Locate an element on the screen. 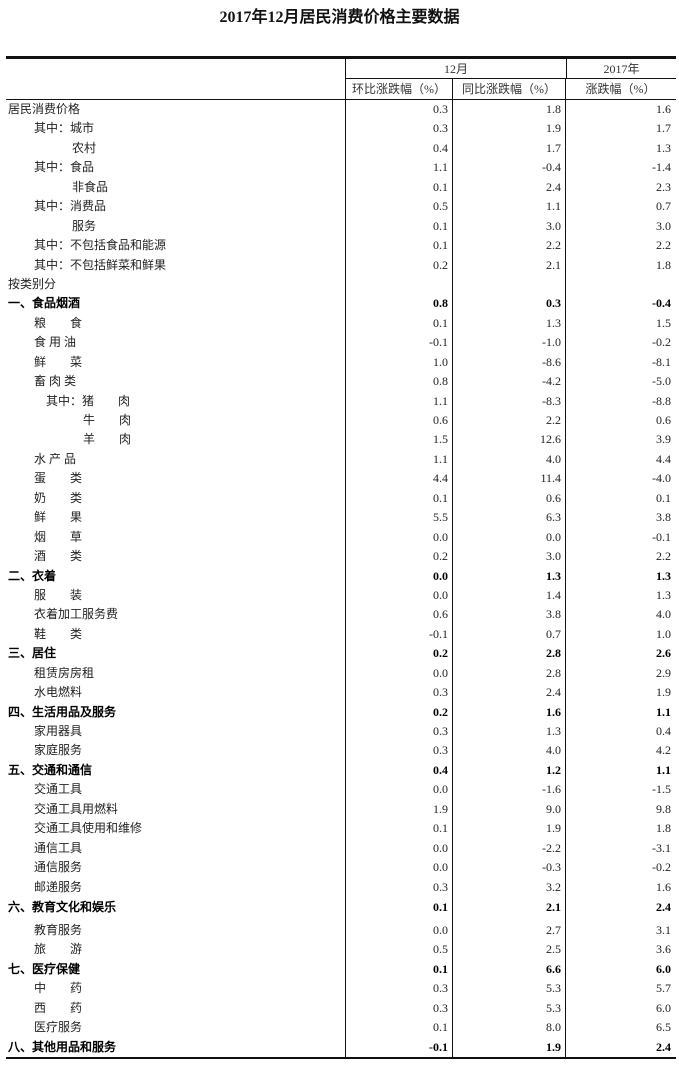 This screenshot has width=679, height=1084. value-yoy: 2.1 is located at coordinates (508, 908).